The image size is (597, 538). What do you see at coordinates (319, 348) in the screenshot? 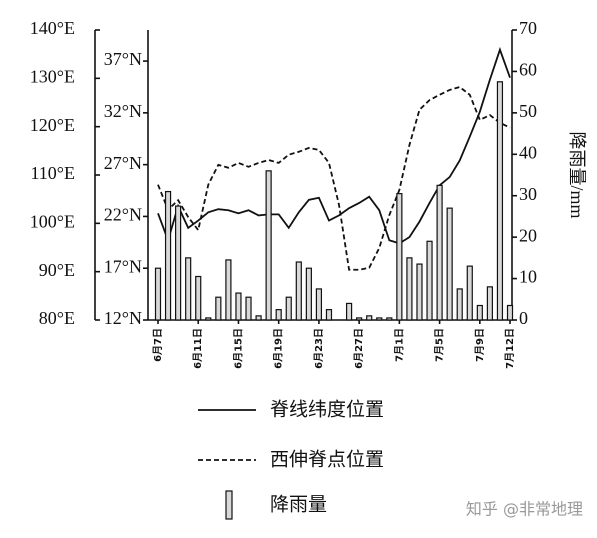
I see `x-tick-label: 6月23日` at bounding box center [319, 348].